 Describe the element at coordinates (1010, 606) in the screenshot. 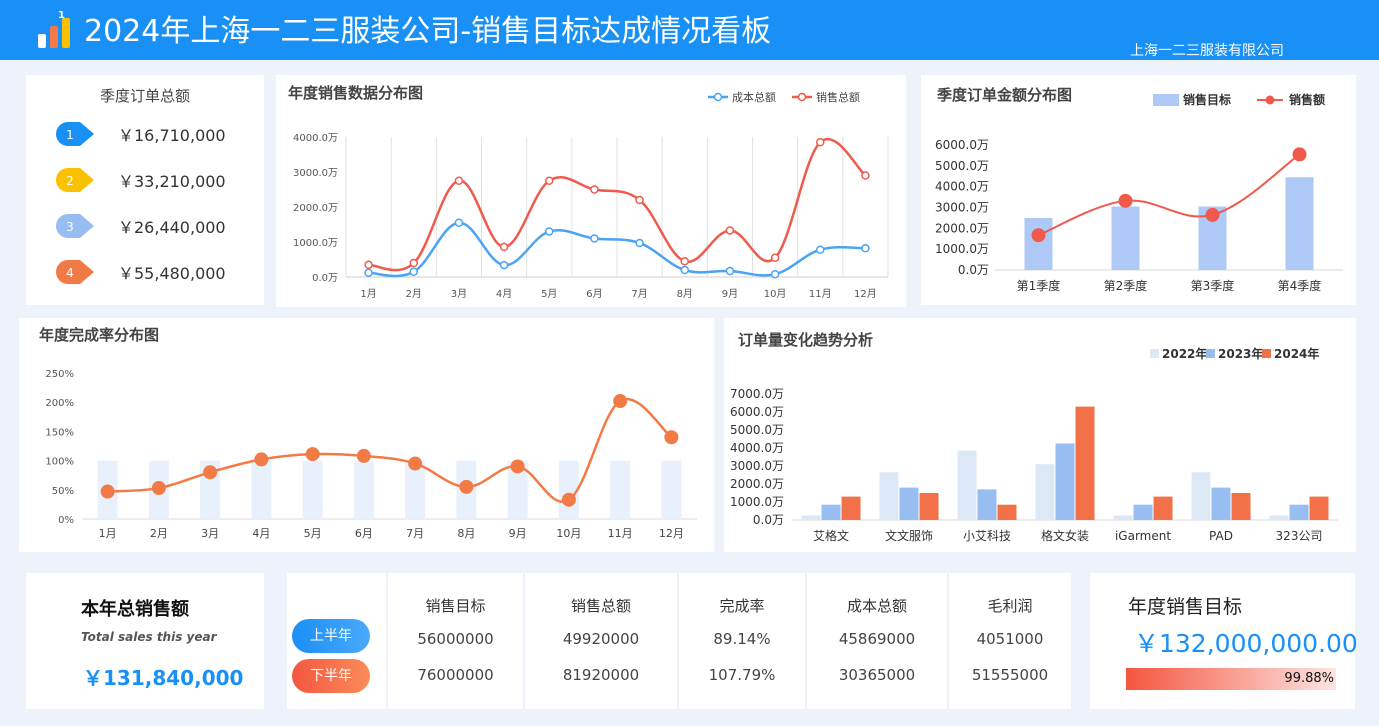

I see `table-header-profit: 毛利润` at that location.